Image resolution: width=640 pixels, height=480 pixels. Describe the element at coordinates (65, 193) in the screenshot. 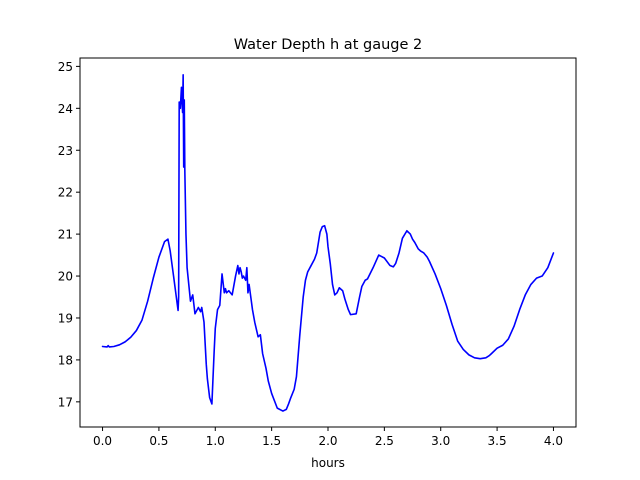

I see `y-tick-label: 22` at that location.